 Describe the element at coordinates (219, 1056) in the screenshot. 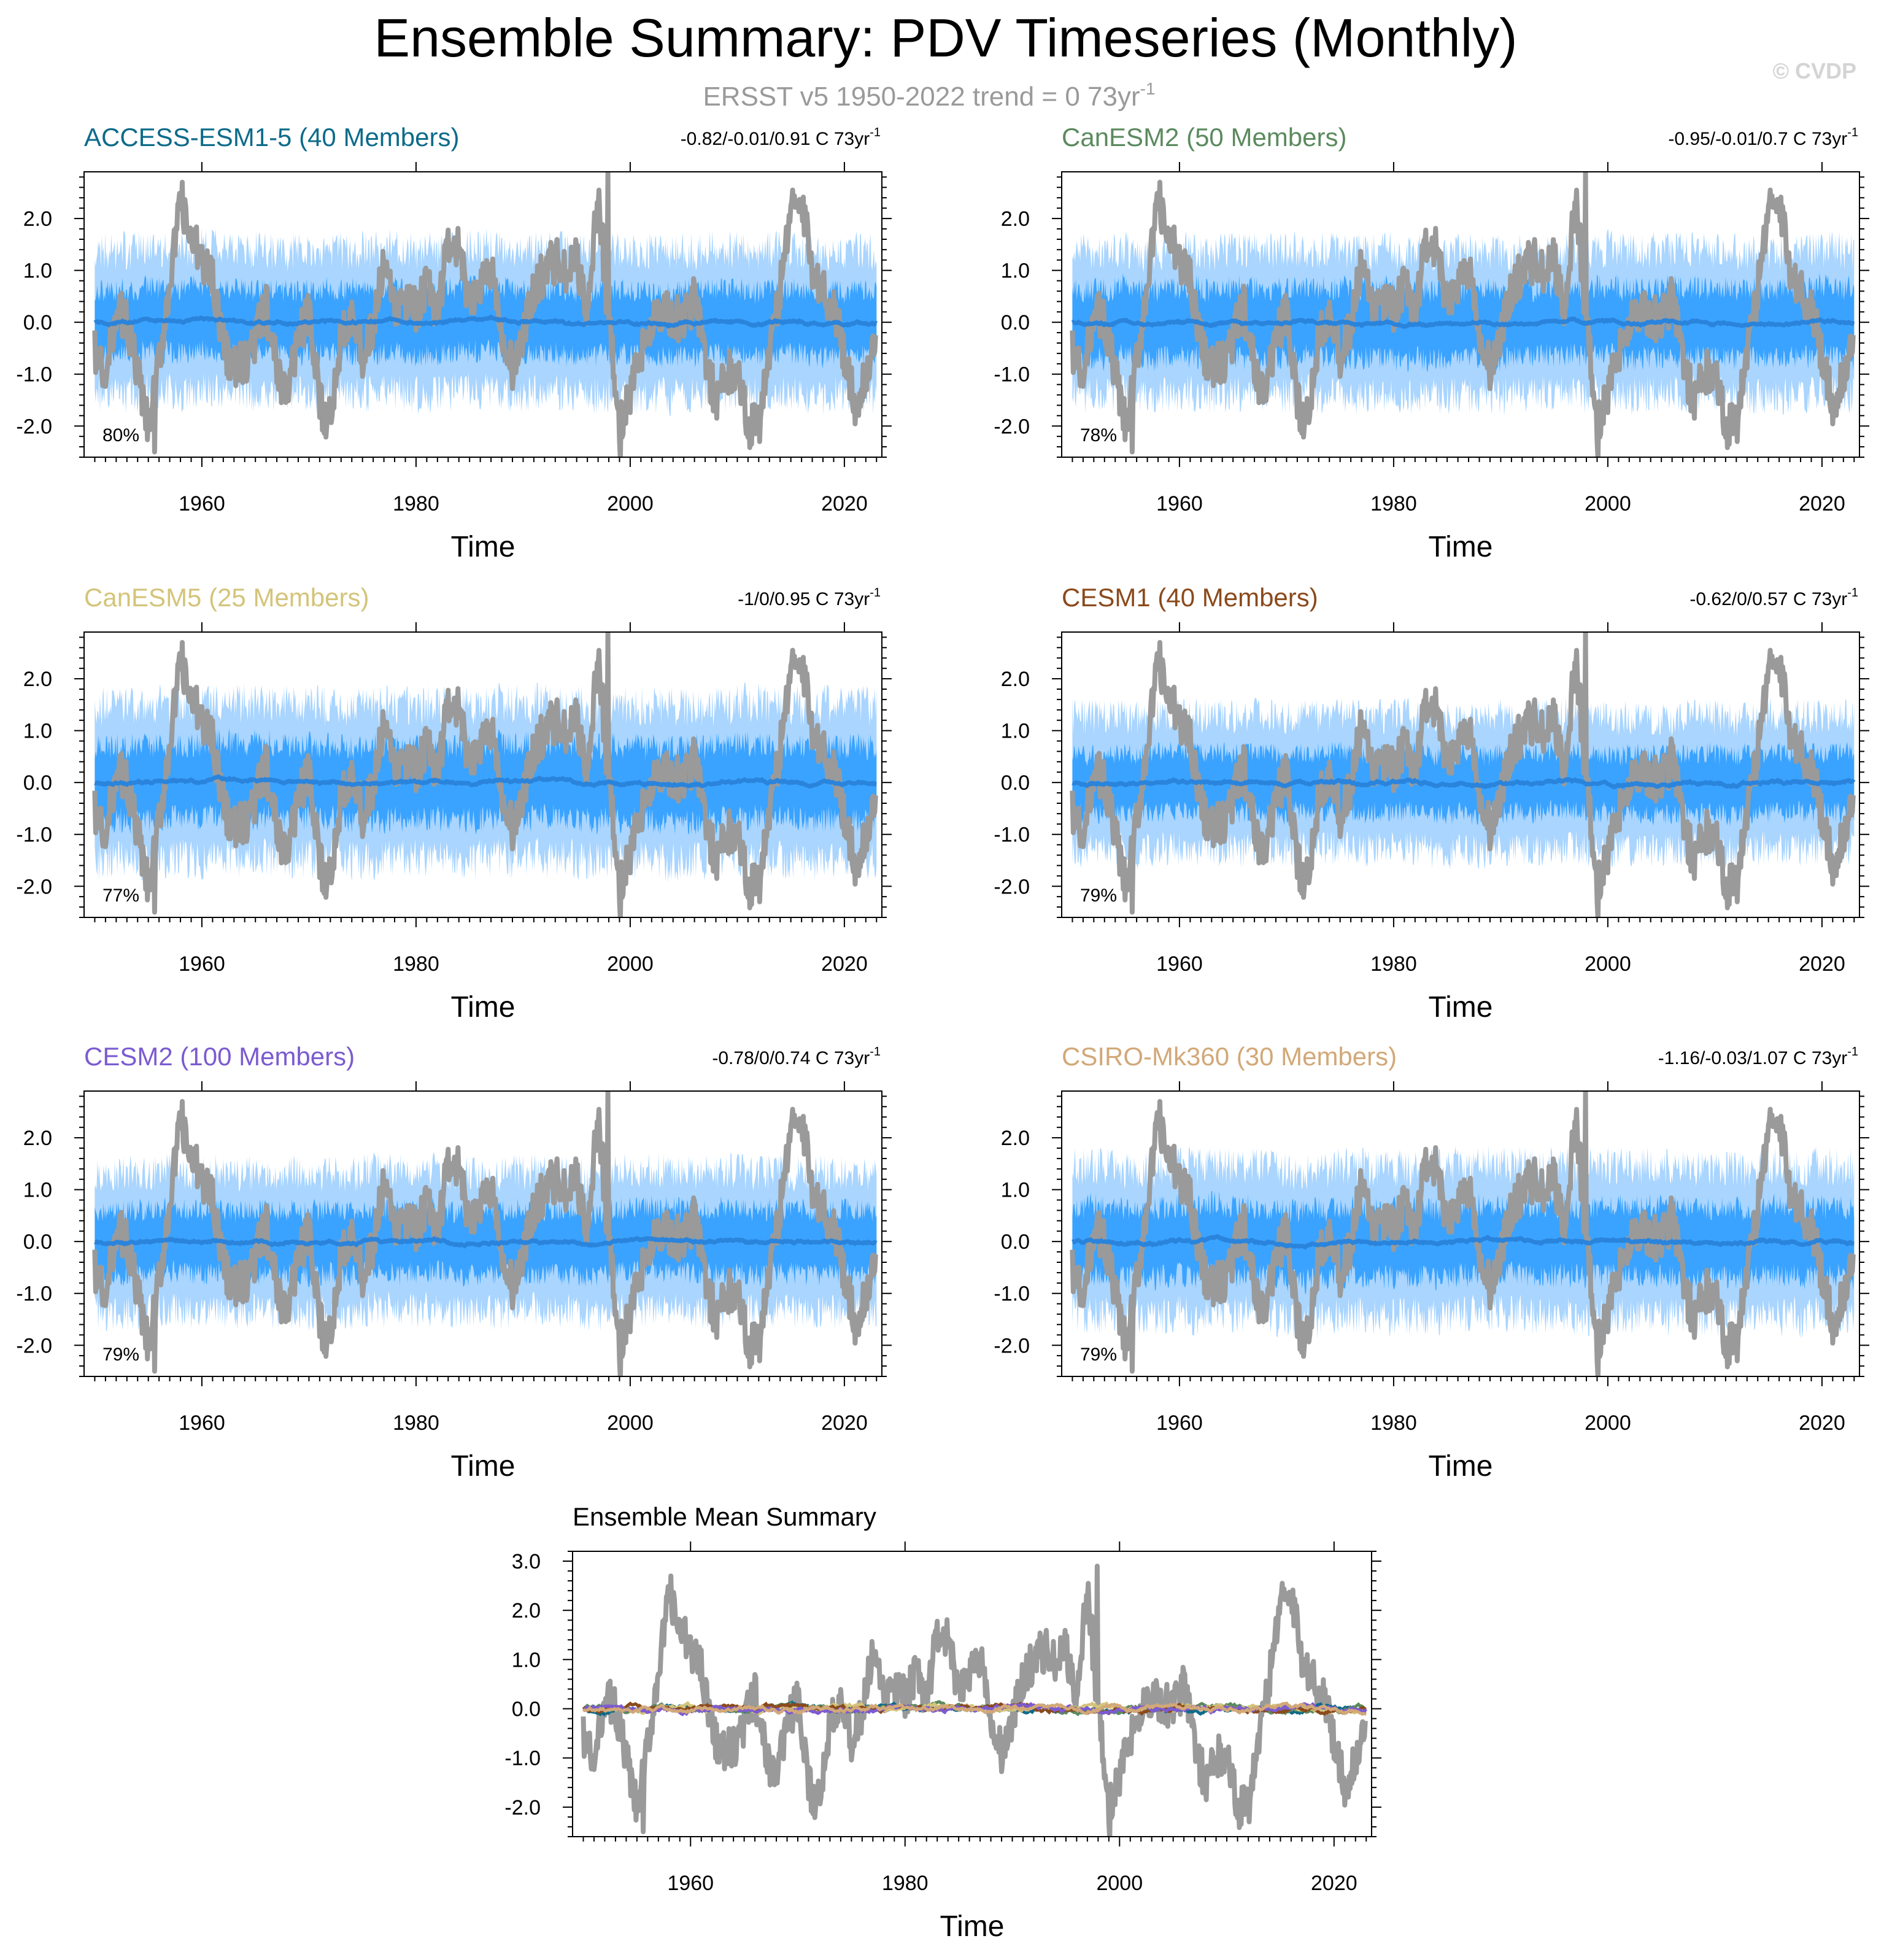

I see `panel-title: CESM2 (100 Members)` at that location.